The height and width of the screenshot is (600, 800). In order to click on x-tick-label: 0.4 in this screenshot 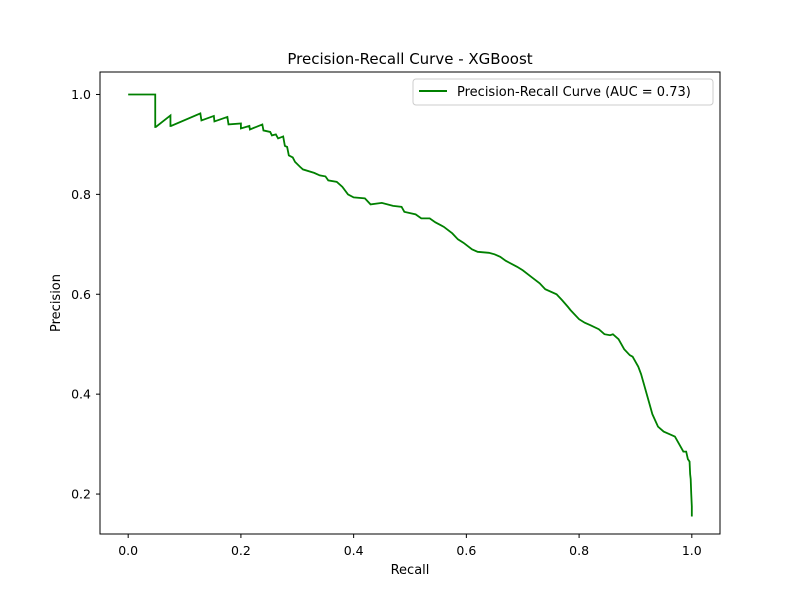, I will do `click(354, 550)`.